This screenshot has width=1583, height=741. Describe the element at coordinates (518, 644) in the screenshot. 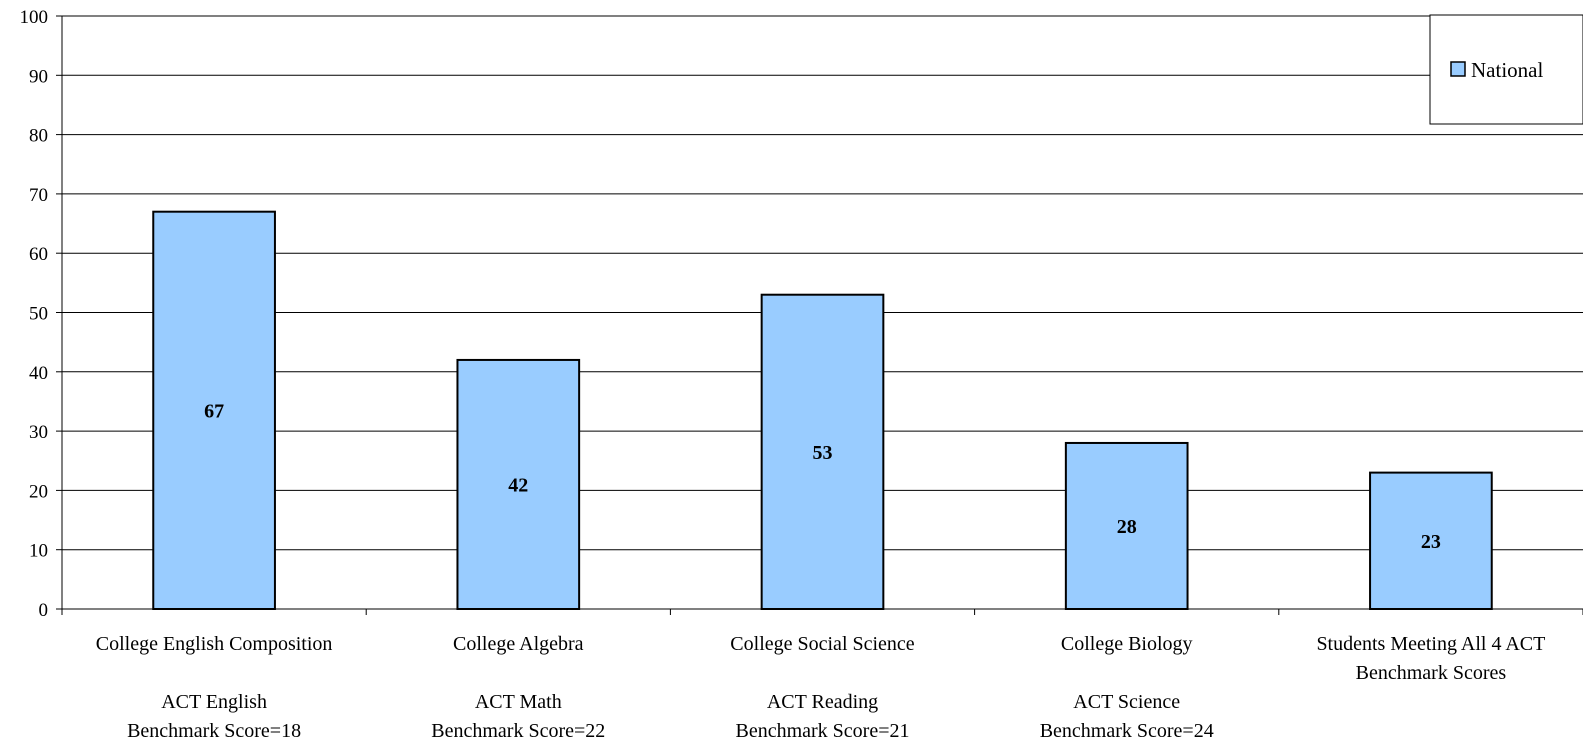

I see `x-category-label: College Algebra` at that location.